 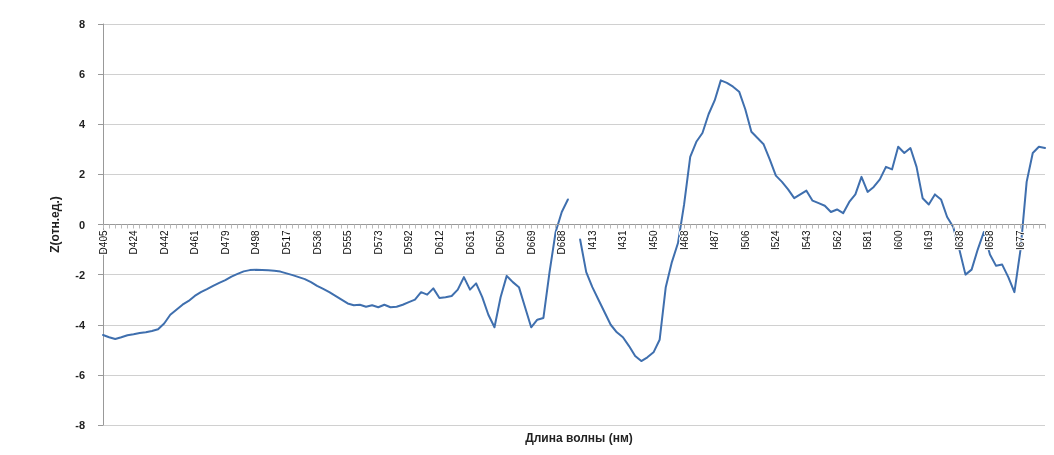 I want to click on x-tick-label: D631, so click(x=470, y=242).